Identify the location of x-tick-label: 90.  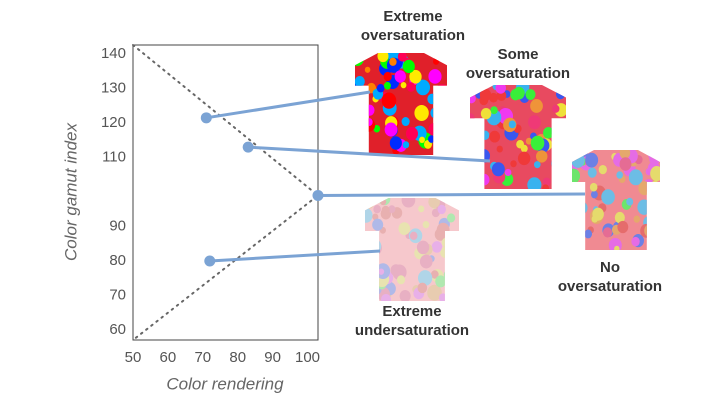
(272, 357).